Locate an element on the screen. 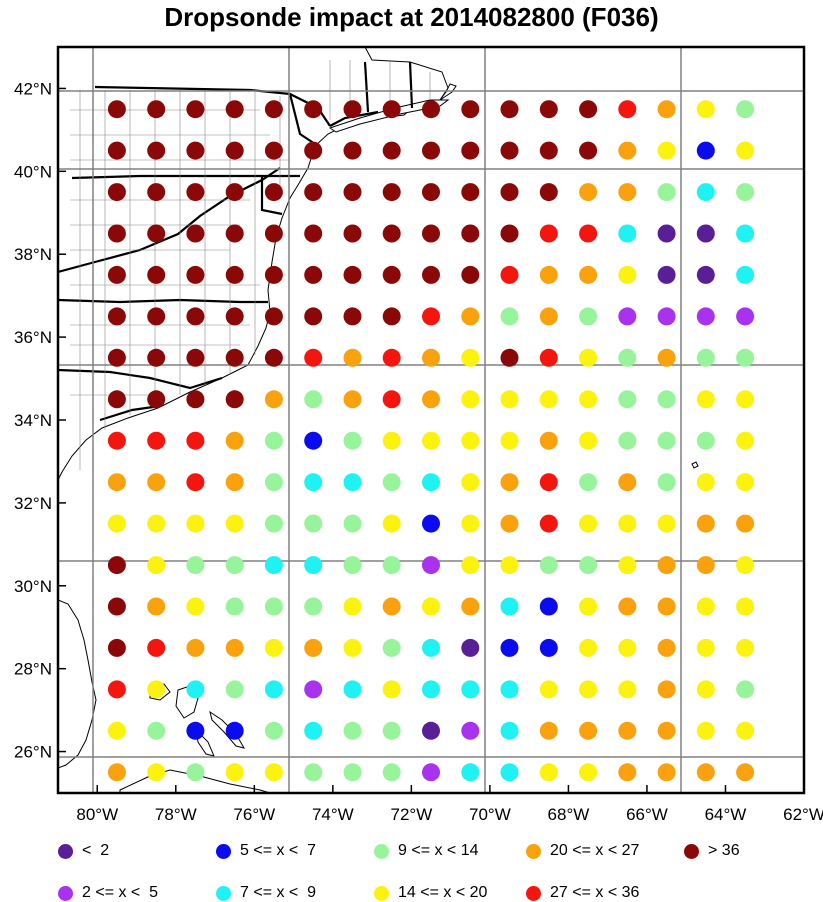 This screenshot has height=902, width=823. longitude-tick-label: 74°W is located at coordinates (333, 814).